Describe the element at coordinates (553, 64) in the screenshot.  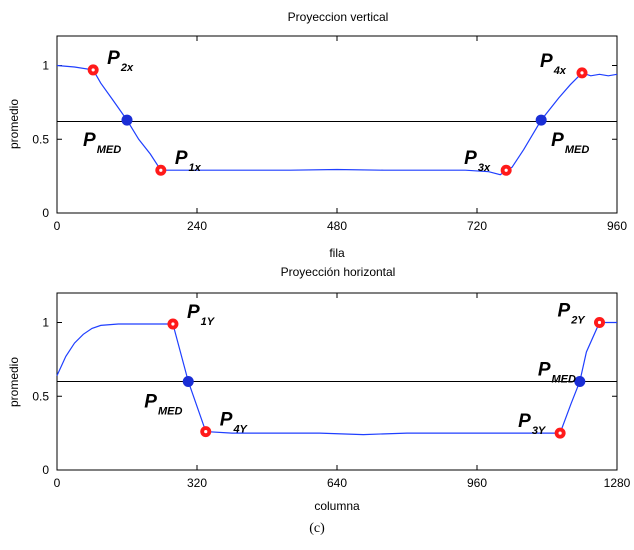
I see `point-annotation: P4x` at that location.